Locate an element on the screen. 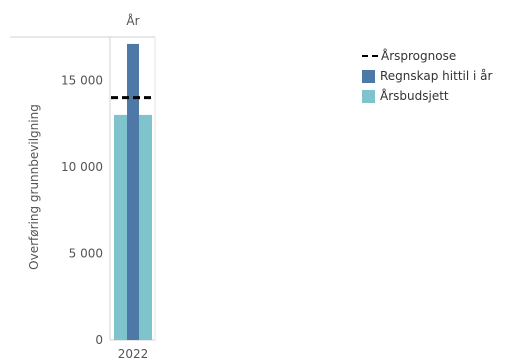  y-tick-label: 0 is located at coordinates (99, 340).